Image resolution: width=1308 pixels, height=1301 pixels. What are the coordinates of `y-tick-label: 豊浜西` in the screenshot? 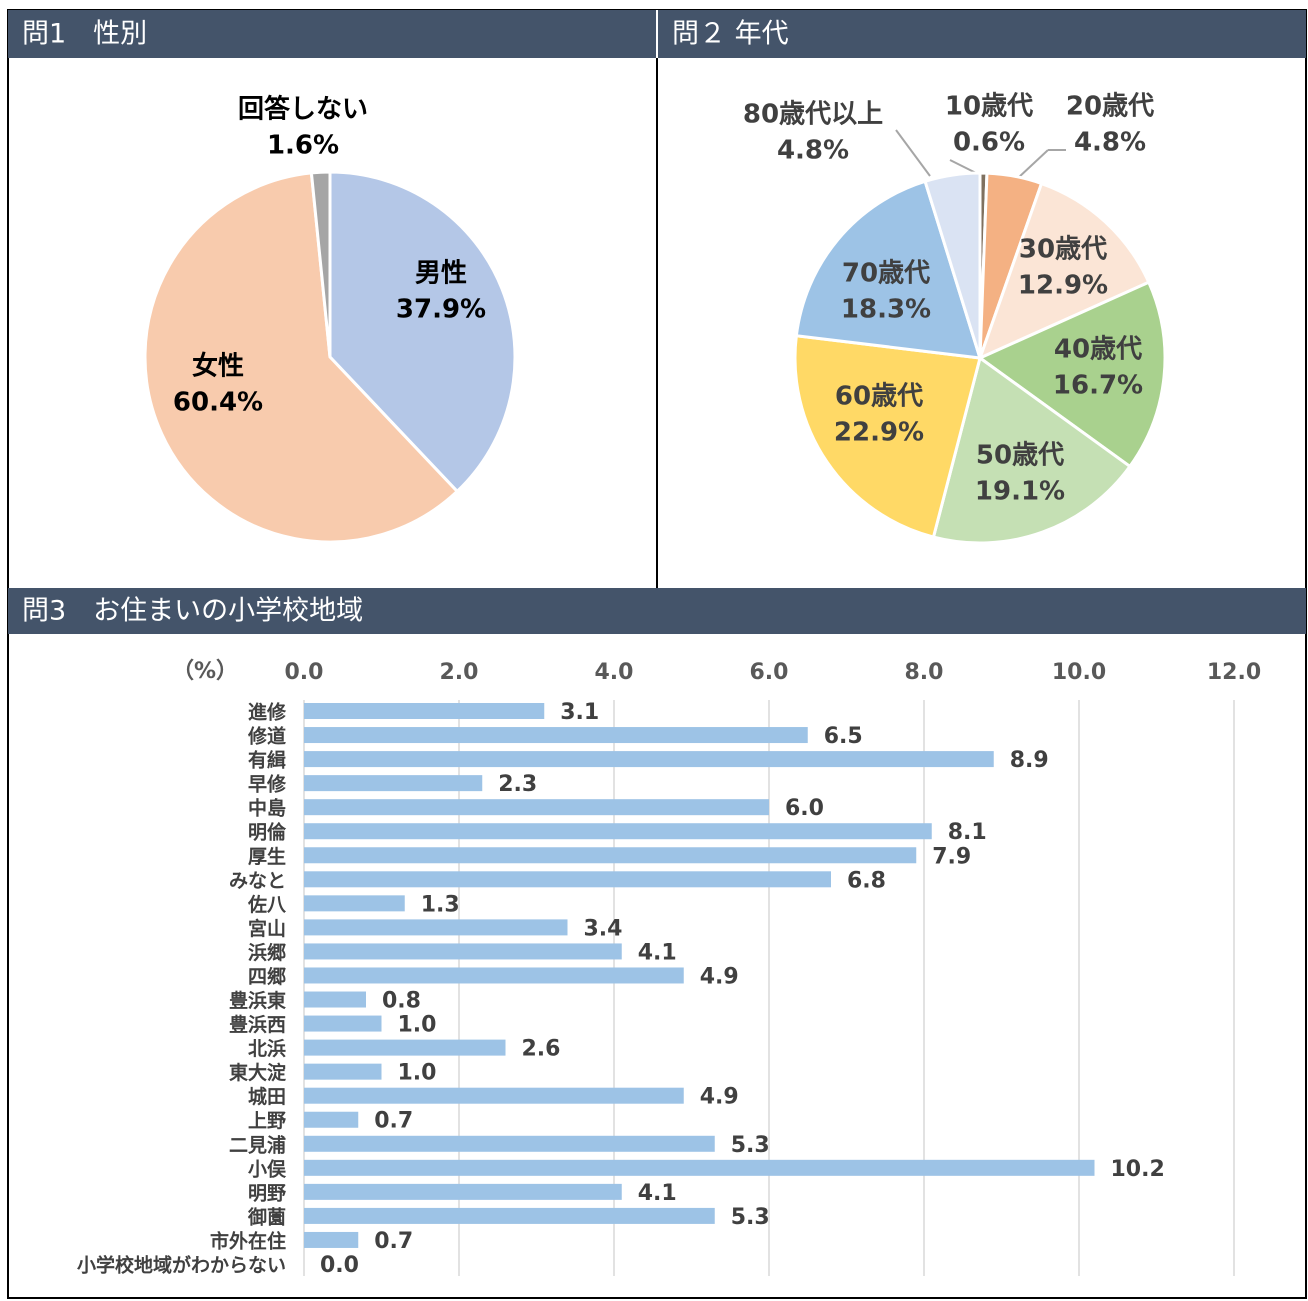 It's located at (257, 1024).